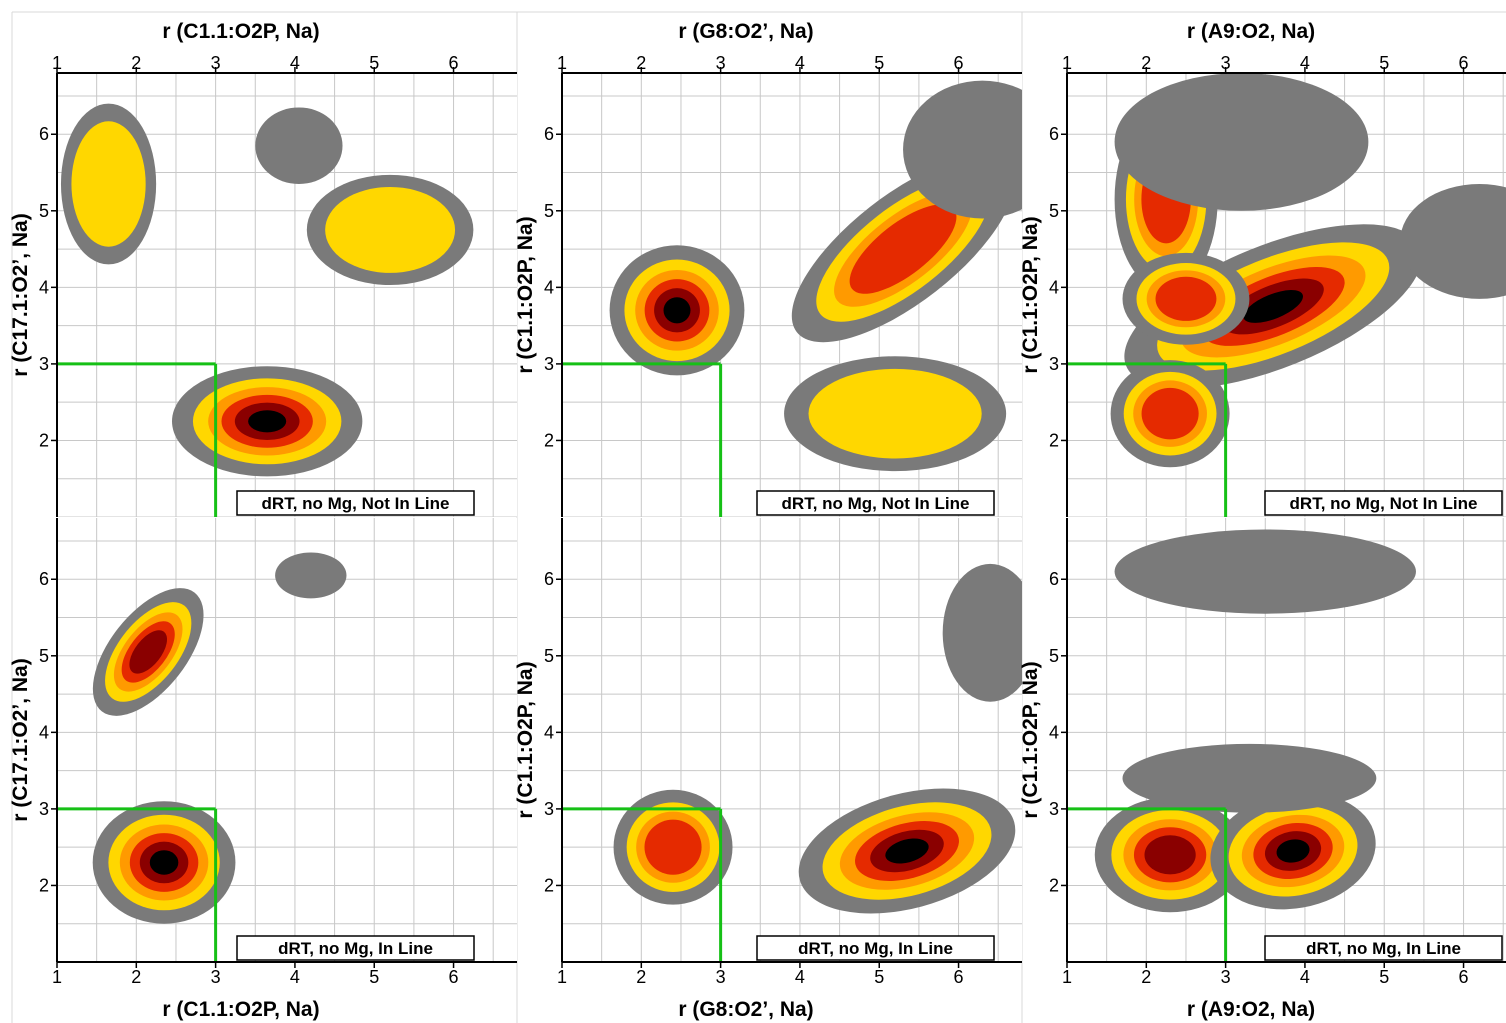 This screenshot has width=1506, height=1023. Describe the element at coordinates (962, 149) in the screenshot. I see `density-blob-4-gray` at that location.